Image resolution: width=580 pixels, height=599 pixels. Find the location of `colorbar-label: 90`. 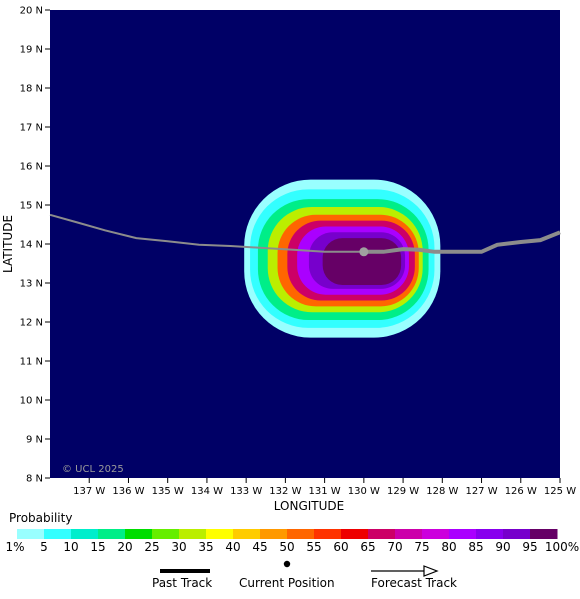

colorbar-label: 90 is located at coordinates (503, 547).